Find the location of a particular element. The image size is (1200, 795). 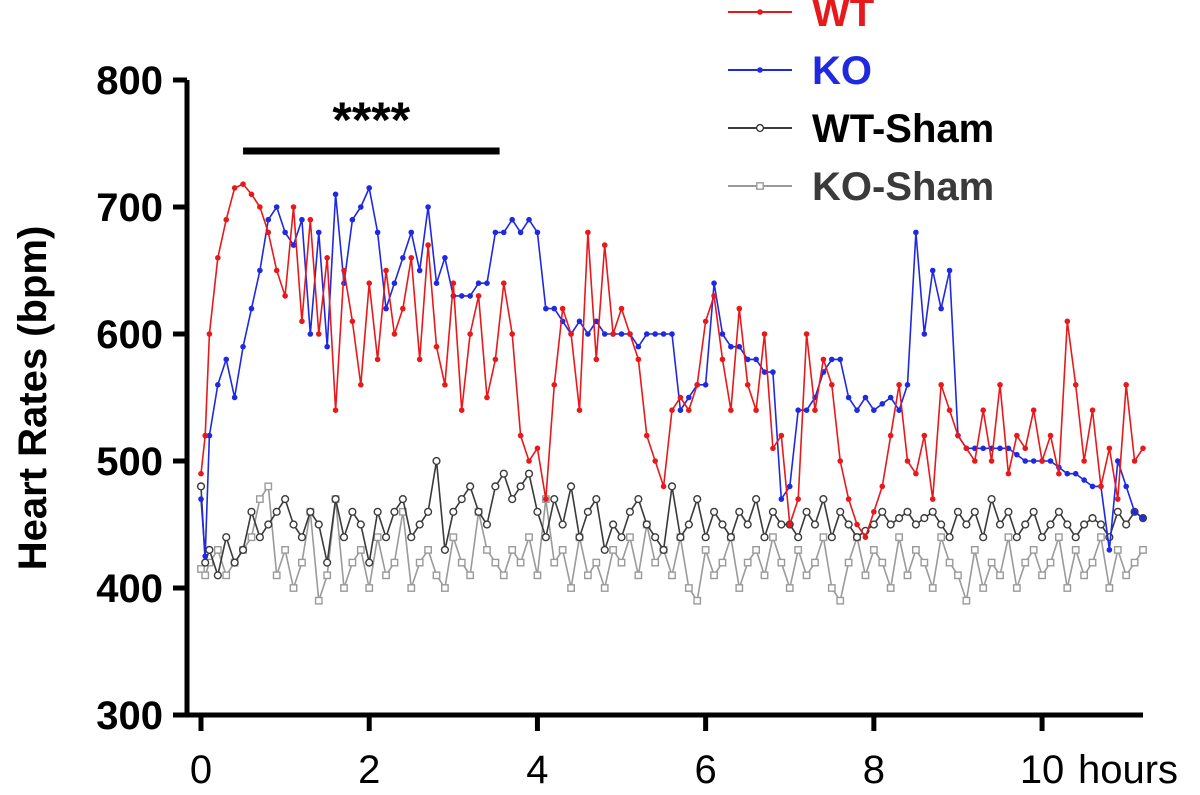

y-tick-label: 300 is located at coordinates (129, 716).